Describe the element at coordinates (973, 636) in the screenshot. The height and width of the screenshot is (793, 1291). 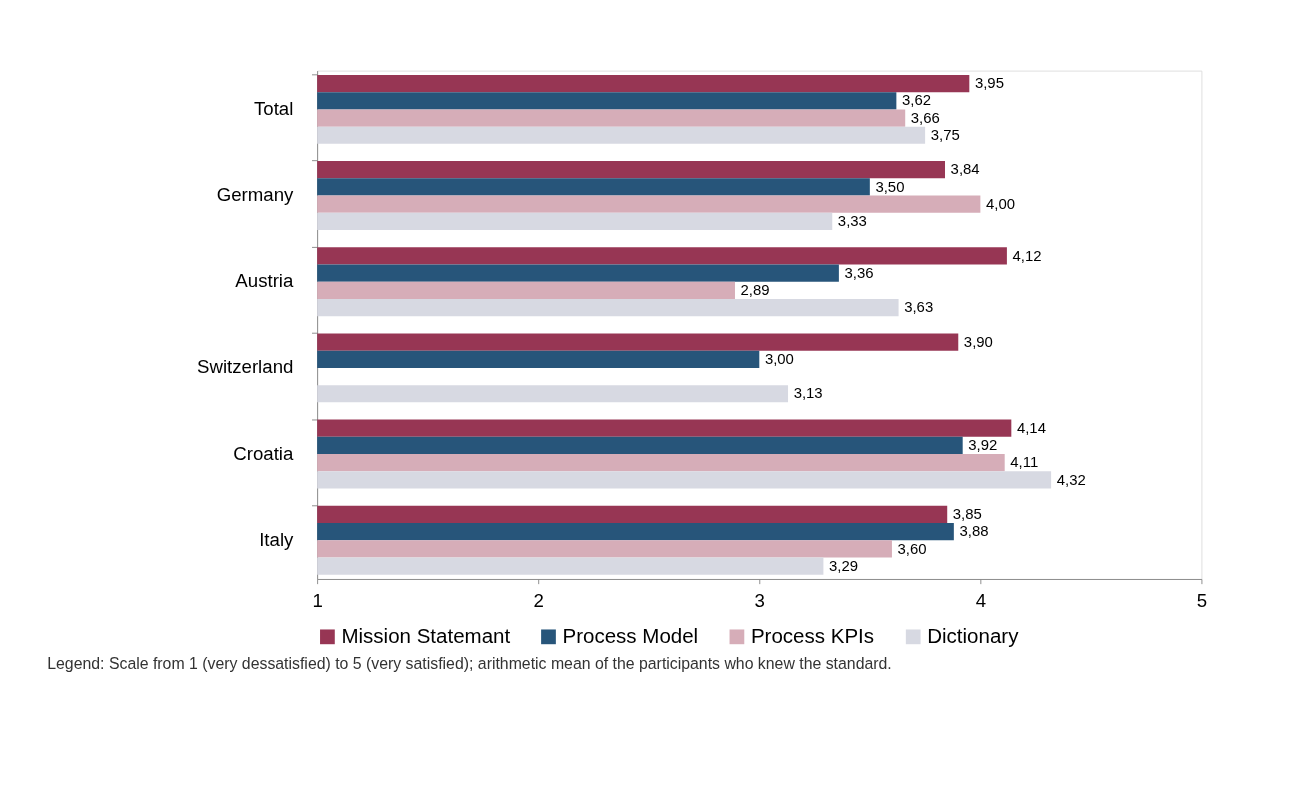
I see `legend-label: Dictionary` at that location.